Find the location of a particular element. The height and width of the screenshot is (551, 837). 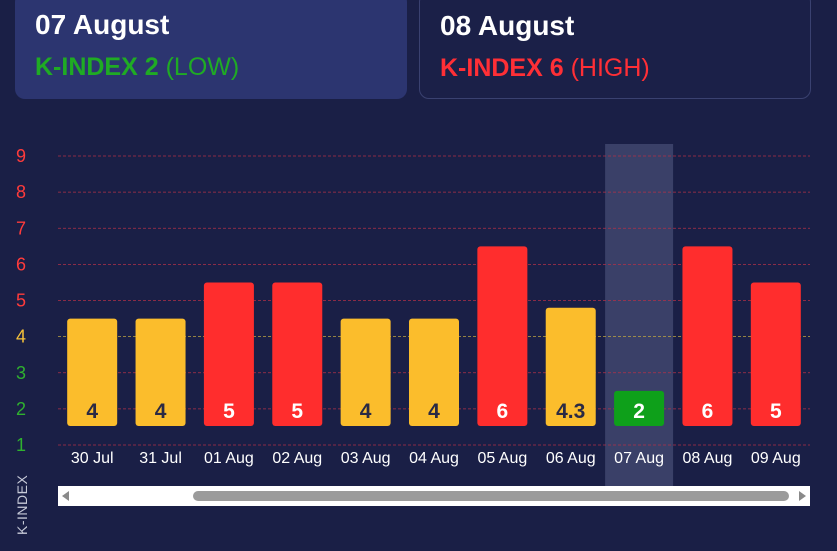

bar-value-label: 2 is located at coordinates (639, 411).